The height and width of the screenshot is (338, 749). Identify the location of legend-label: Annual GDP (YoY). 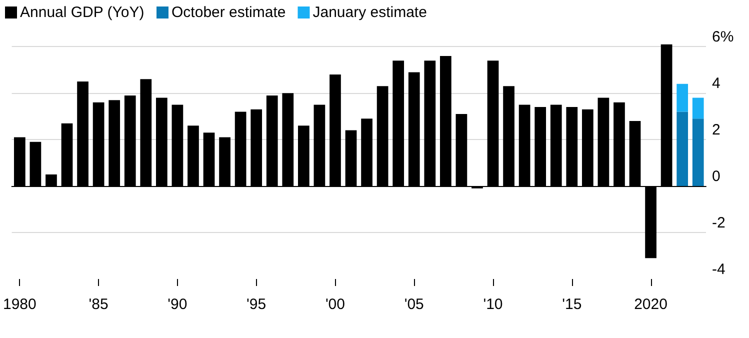
(82, 12).